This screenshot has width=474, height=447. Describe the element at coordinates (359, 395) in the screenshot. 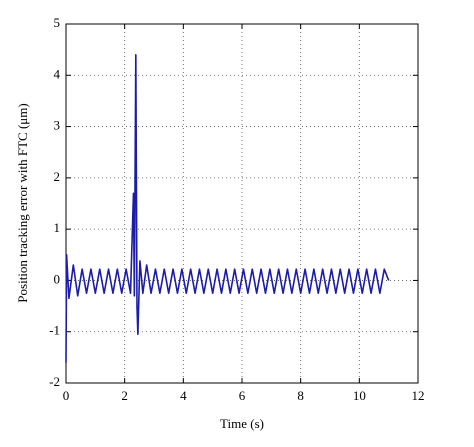

I see `x-tick-label: 10` at that location.